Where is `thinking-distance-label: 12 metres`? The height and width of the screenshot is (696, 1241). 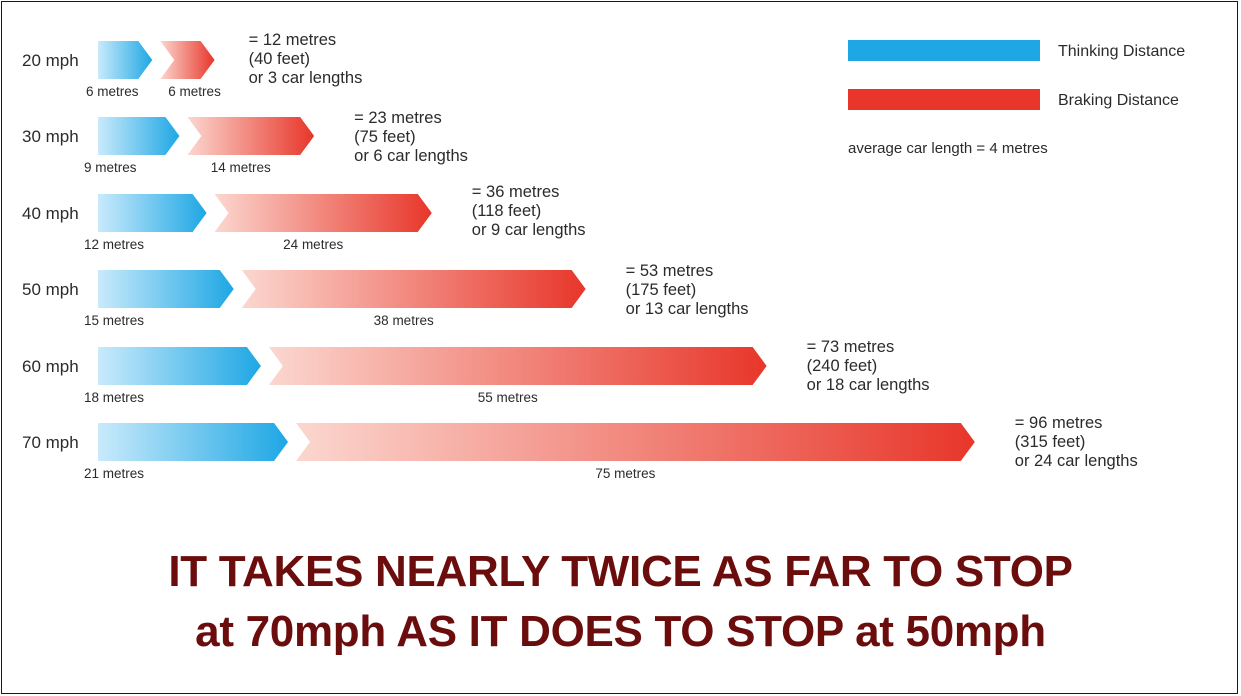 thinking-distance-label: 12 metres is located at coordinates (114, 244).